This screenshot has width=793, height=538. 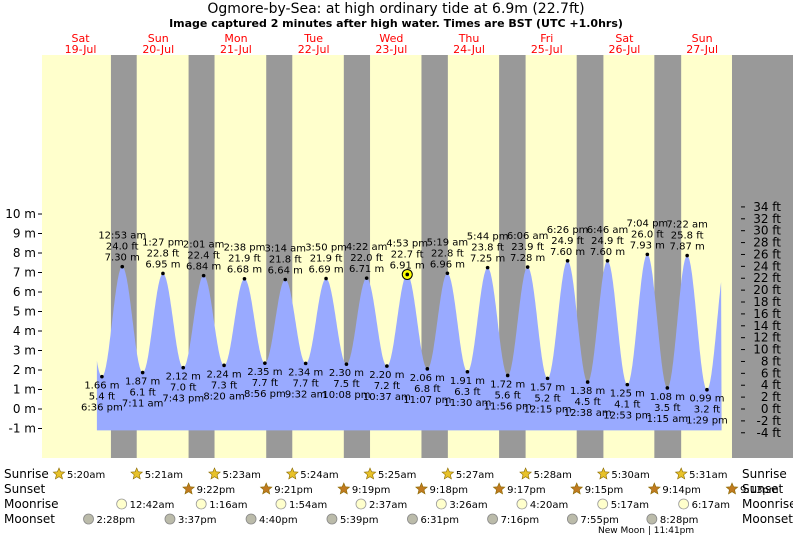 What do you see at coordinates (427, 389) in the screenshot?
I see `tide-height-ft: 6.8 ft` at bounding box center [427, 389].